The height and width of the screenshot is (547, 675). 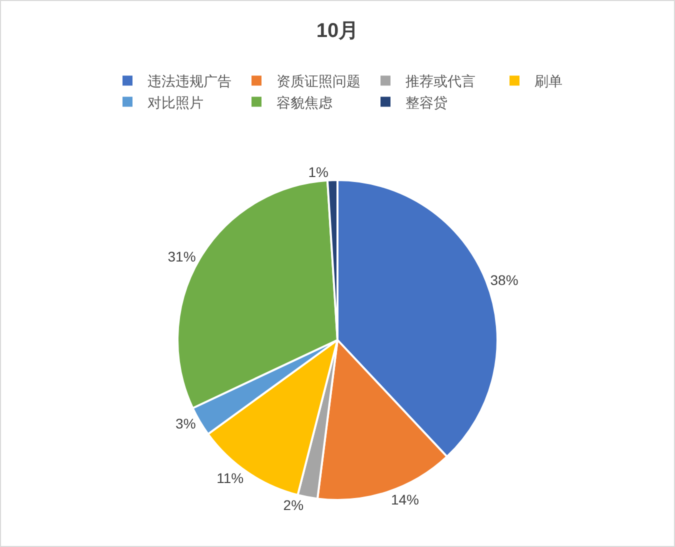 I want to click on legend-label: 推荐或代言, so click(x=441, y=81).